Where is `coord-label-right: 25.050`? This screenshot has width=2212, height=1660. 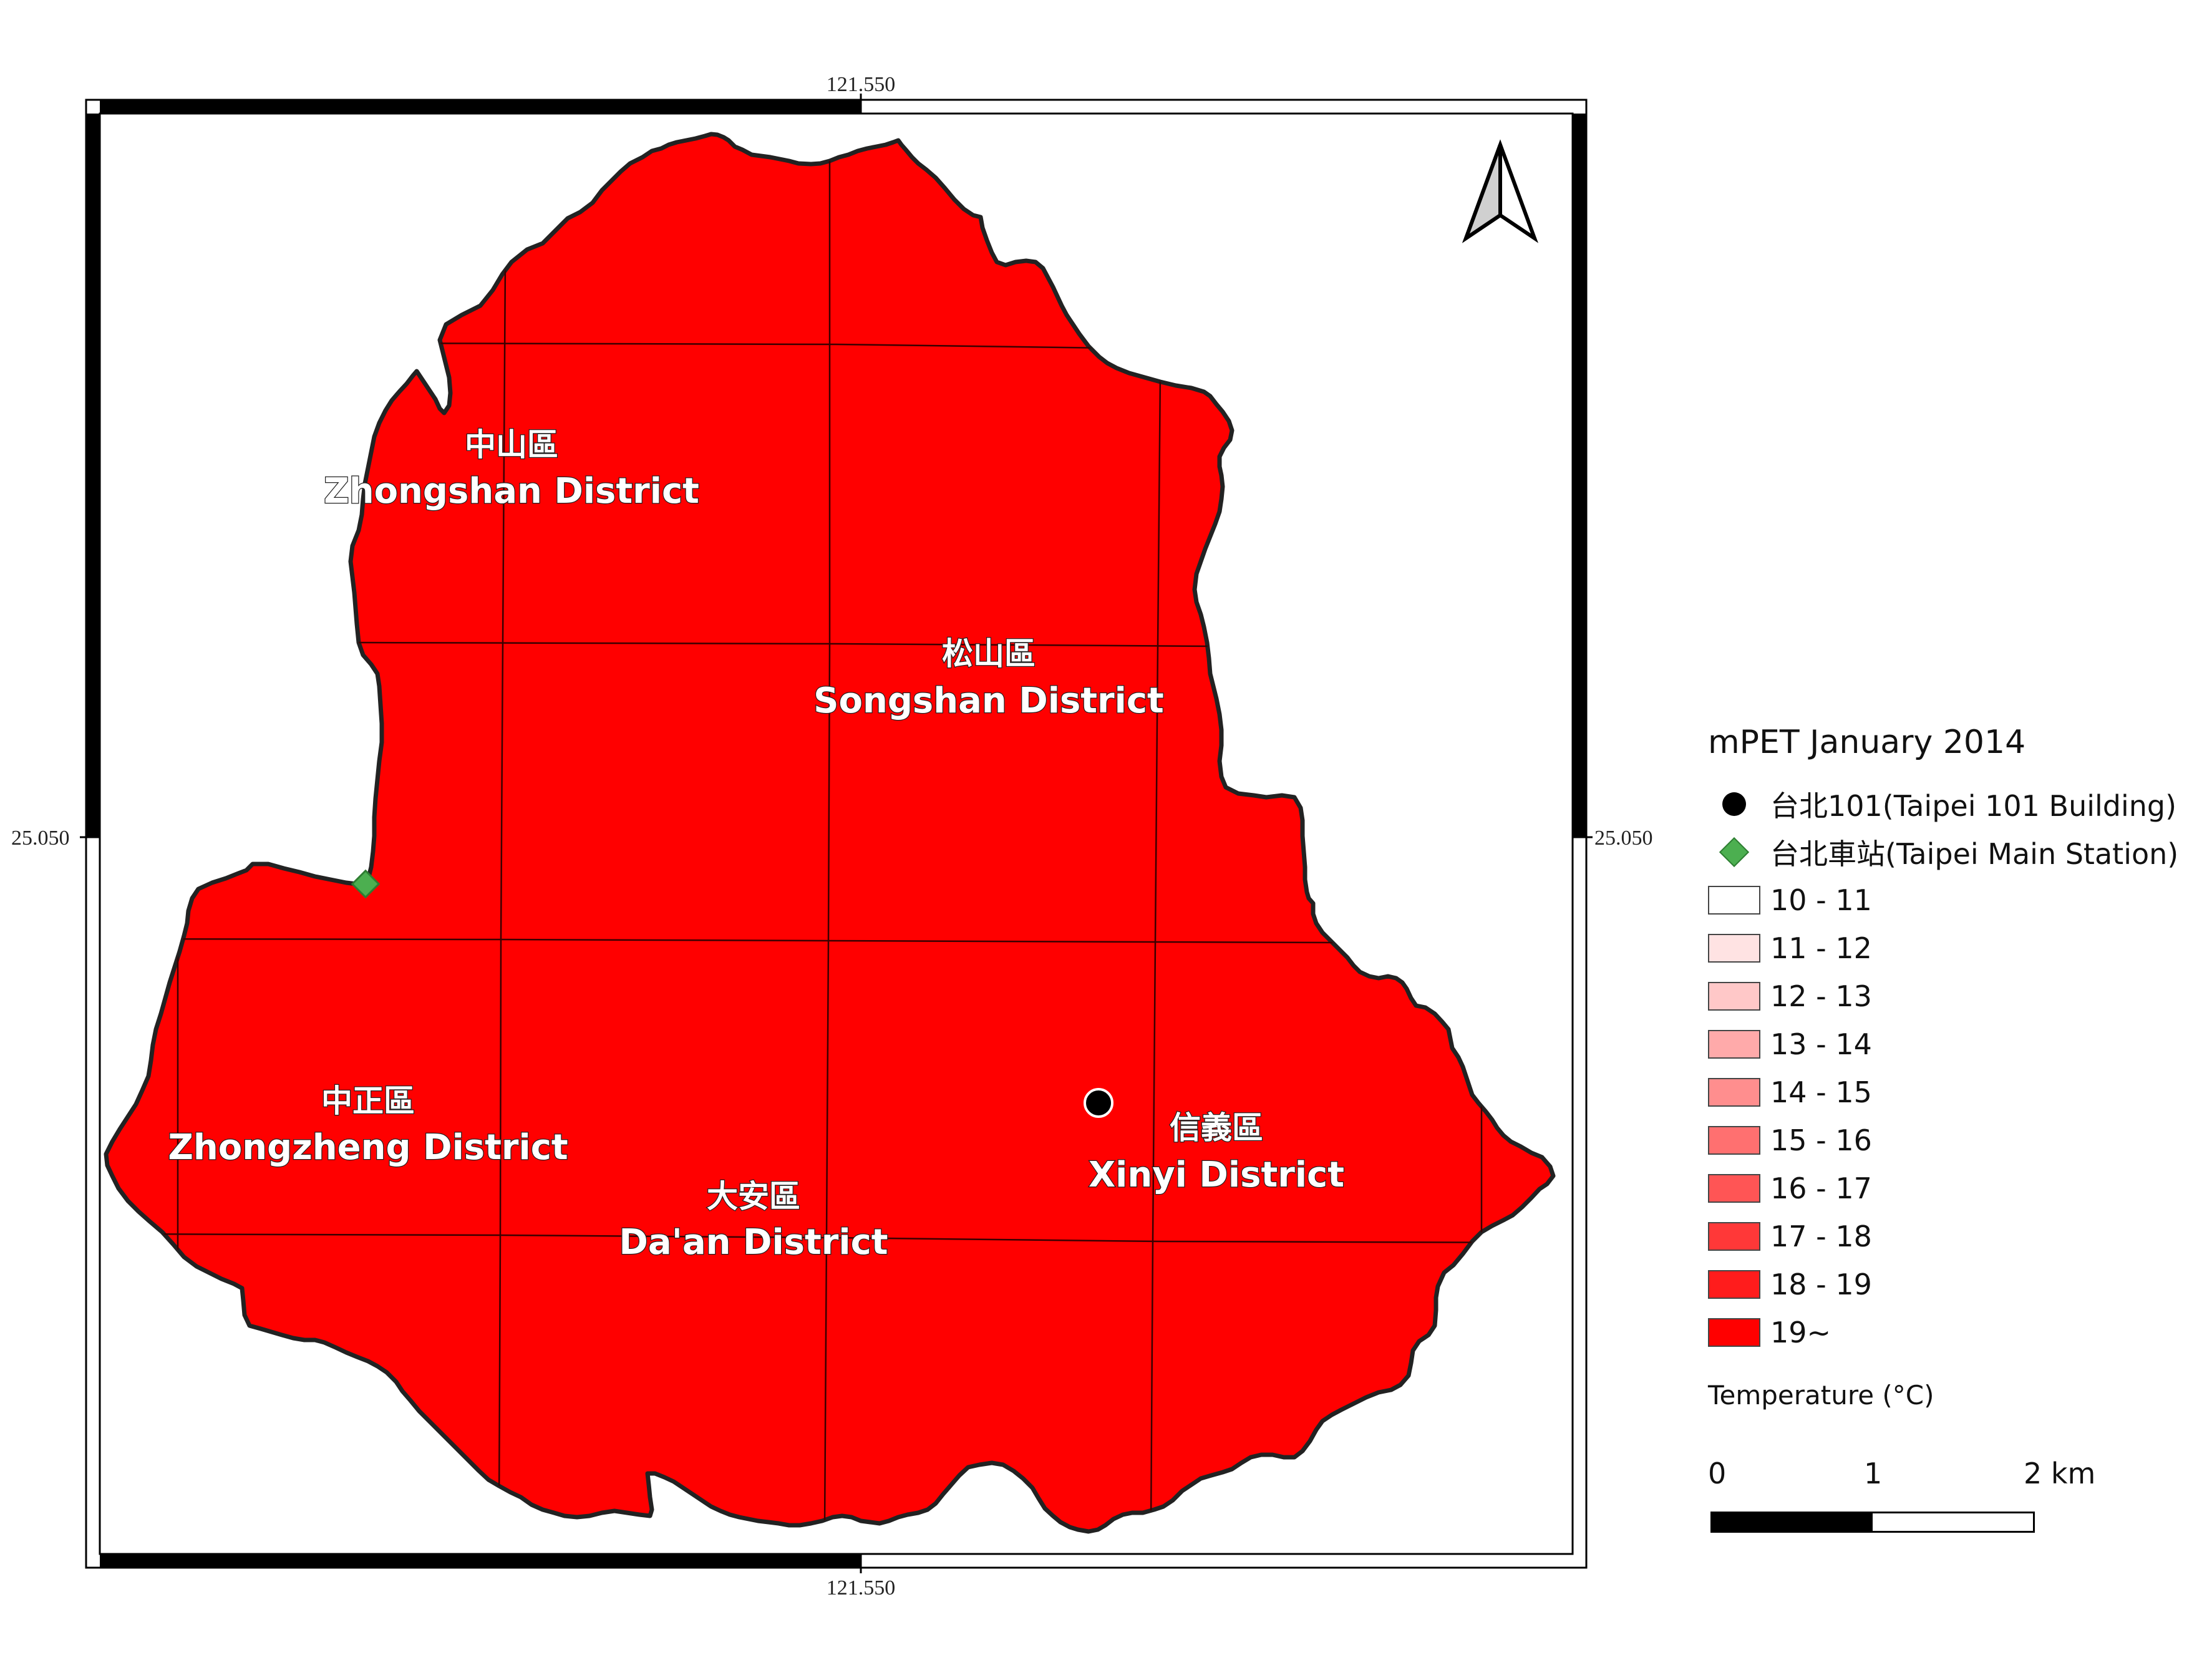 coord-label-right: 25.050 is located at coordinates (1623, 838).